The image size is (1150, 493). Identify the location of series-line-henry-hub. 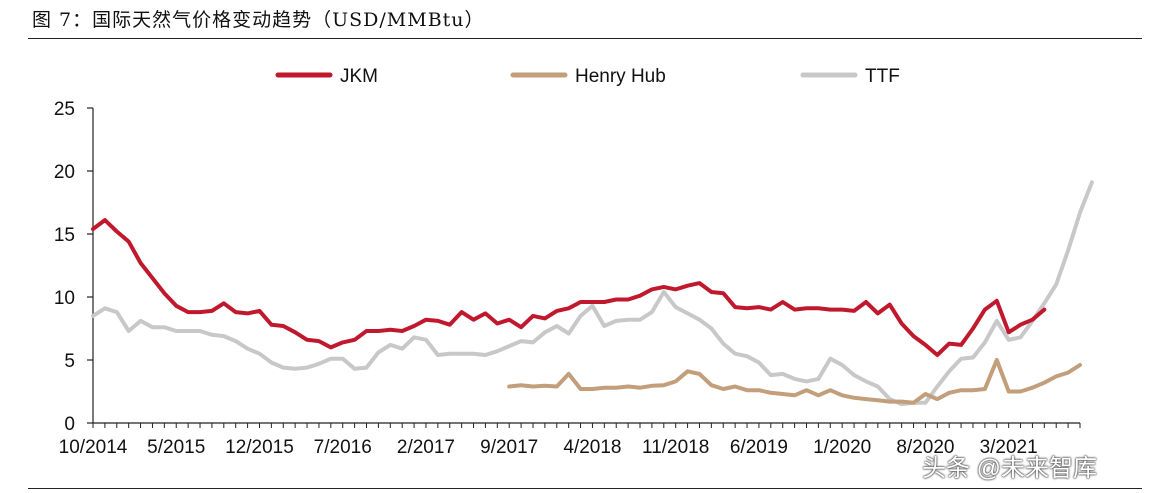
(794, 381).